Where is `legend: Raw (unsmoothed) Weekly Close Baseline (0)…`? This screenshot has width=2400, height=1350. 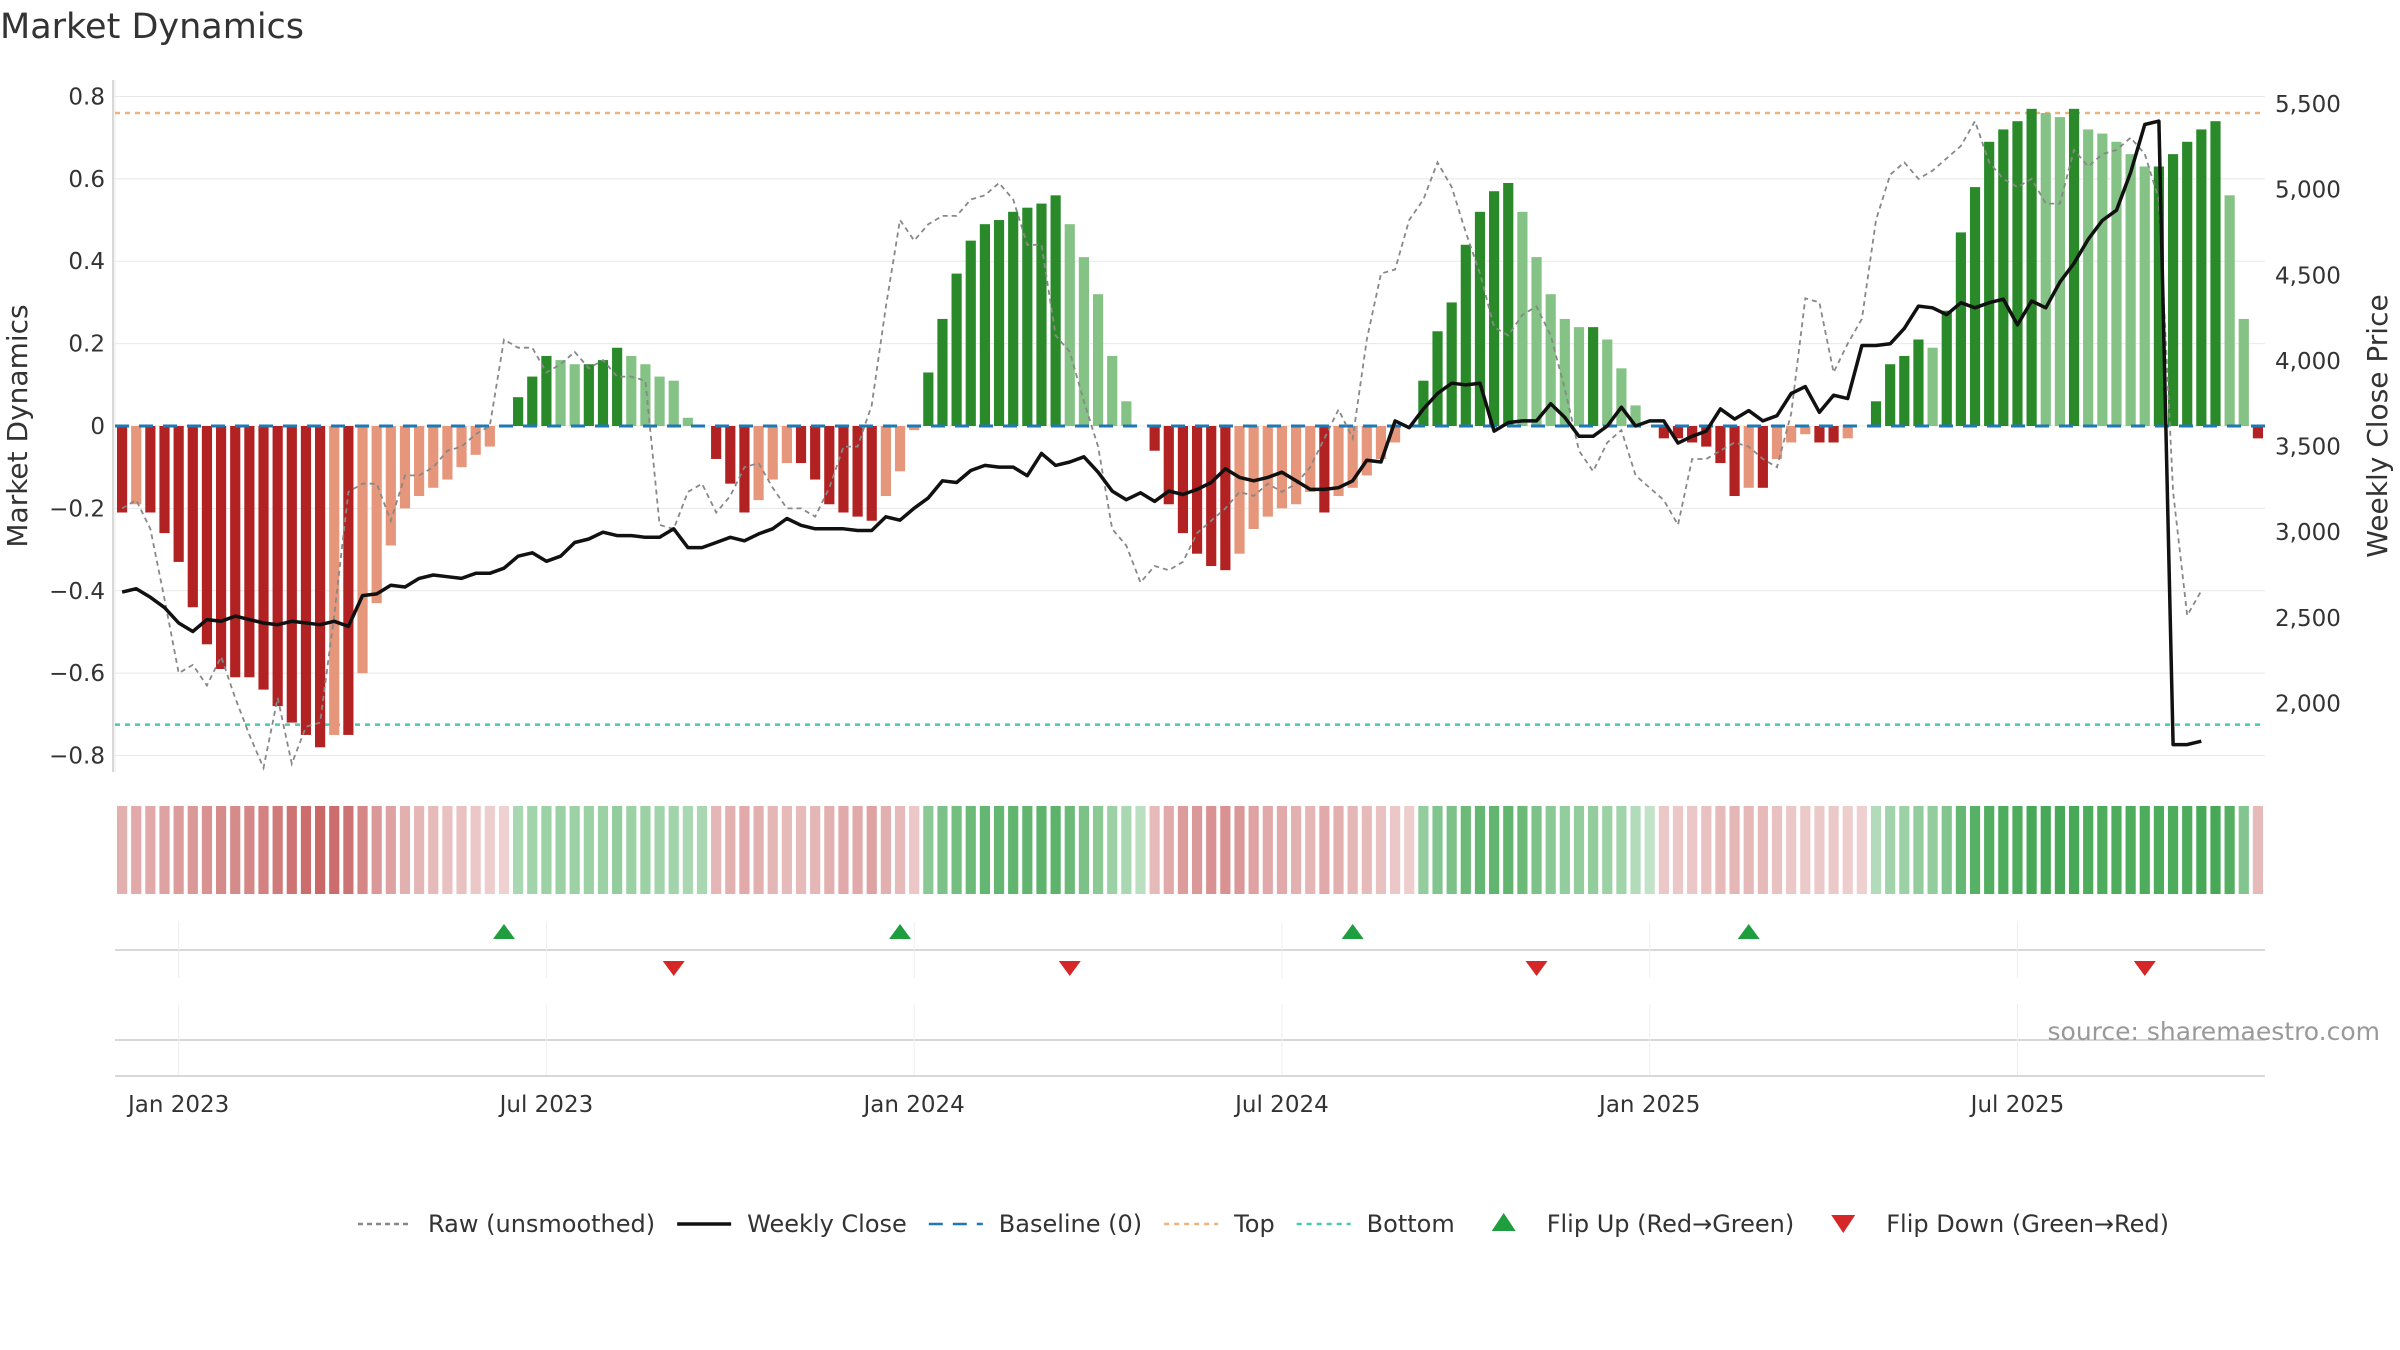
legend: Raw (unsmoothed) Weekly Close Baseline (0)… is located at coordinates (1263, 1224).